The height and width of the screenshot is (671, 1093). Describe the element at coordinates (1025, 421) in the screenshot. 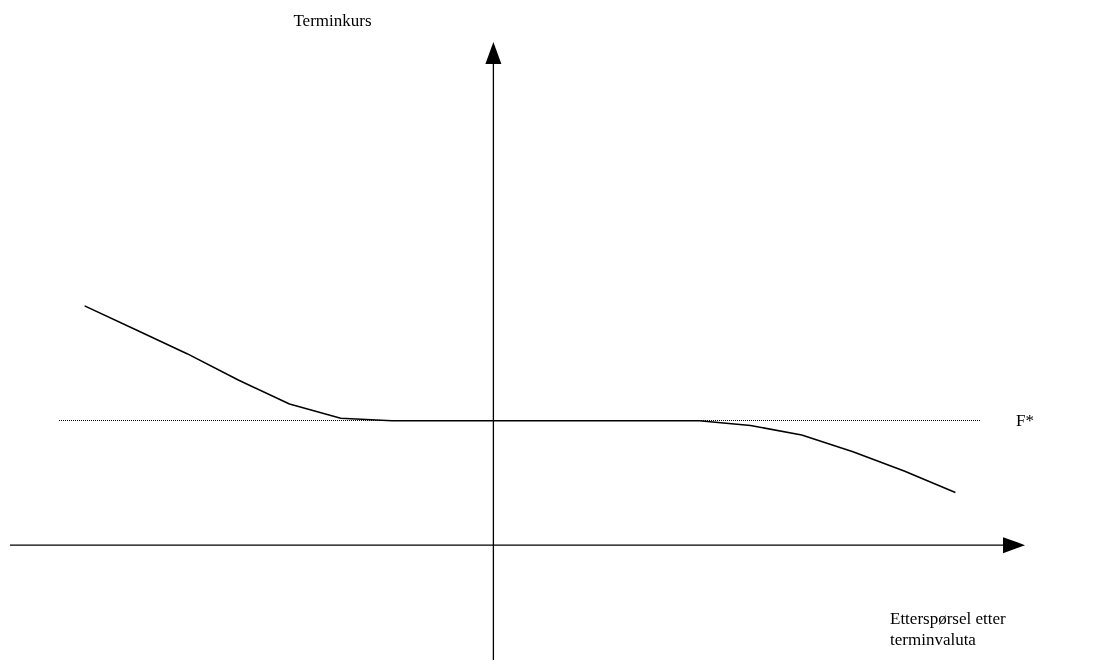

I see `ref-line-label: F*` at that location.